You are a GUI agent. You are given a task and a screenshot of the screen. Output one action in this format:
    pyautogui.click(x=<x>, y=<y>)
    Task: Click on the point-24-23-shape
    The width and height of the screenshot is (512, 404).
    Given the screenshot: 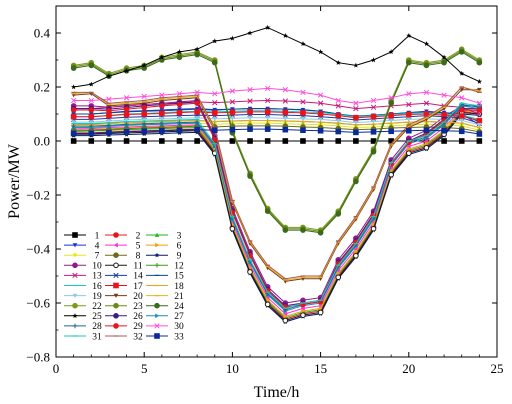 What is the action you would take?
    pyautogui.click(x=461, y=52)
    